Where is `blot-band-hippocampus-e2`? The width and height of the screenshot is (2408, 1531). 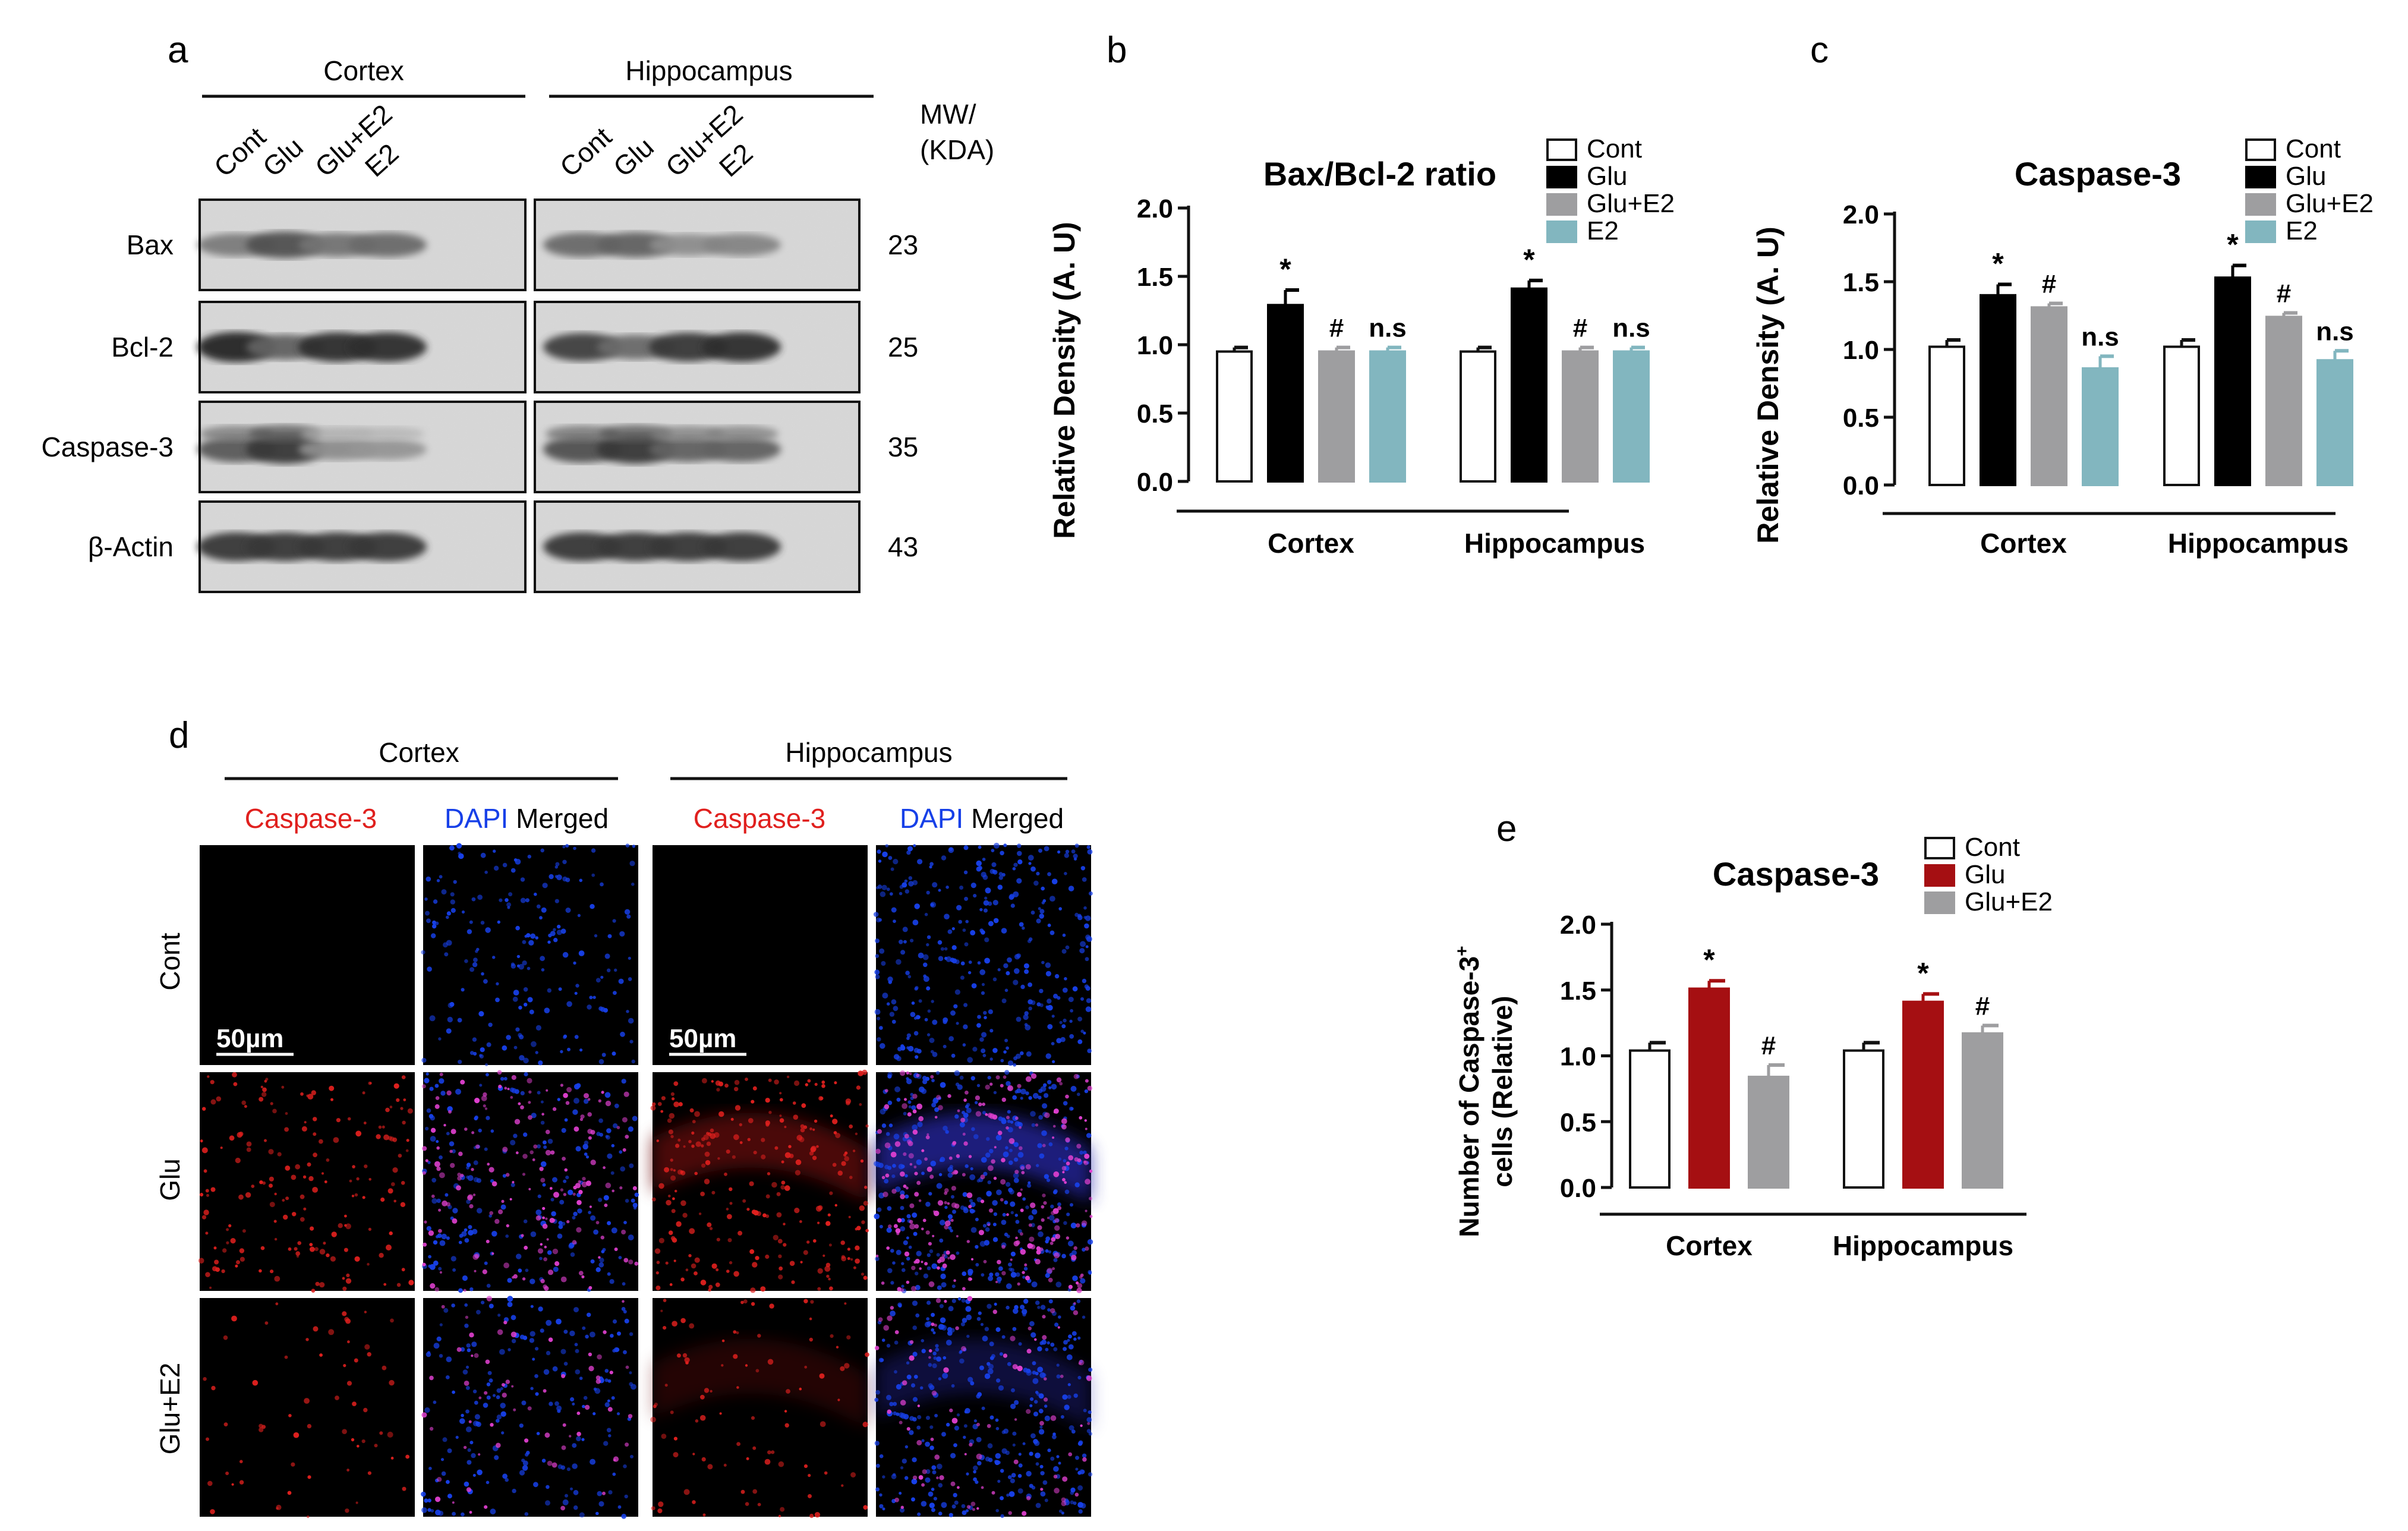
blot-band-hippocampus-e2 is located at coordinates (741, 245).